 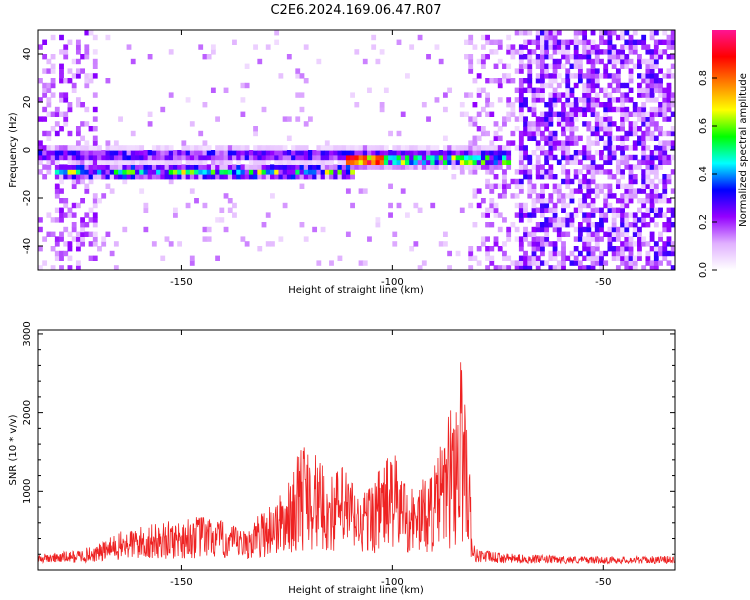 What do you see at coordinates (356, 290) in the screenshot?
I see `spectrogram-x-label: Height of straight line (km)` at bounding box center [356, 290].